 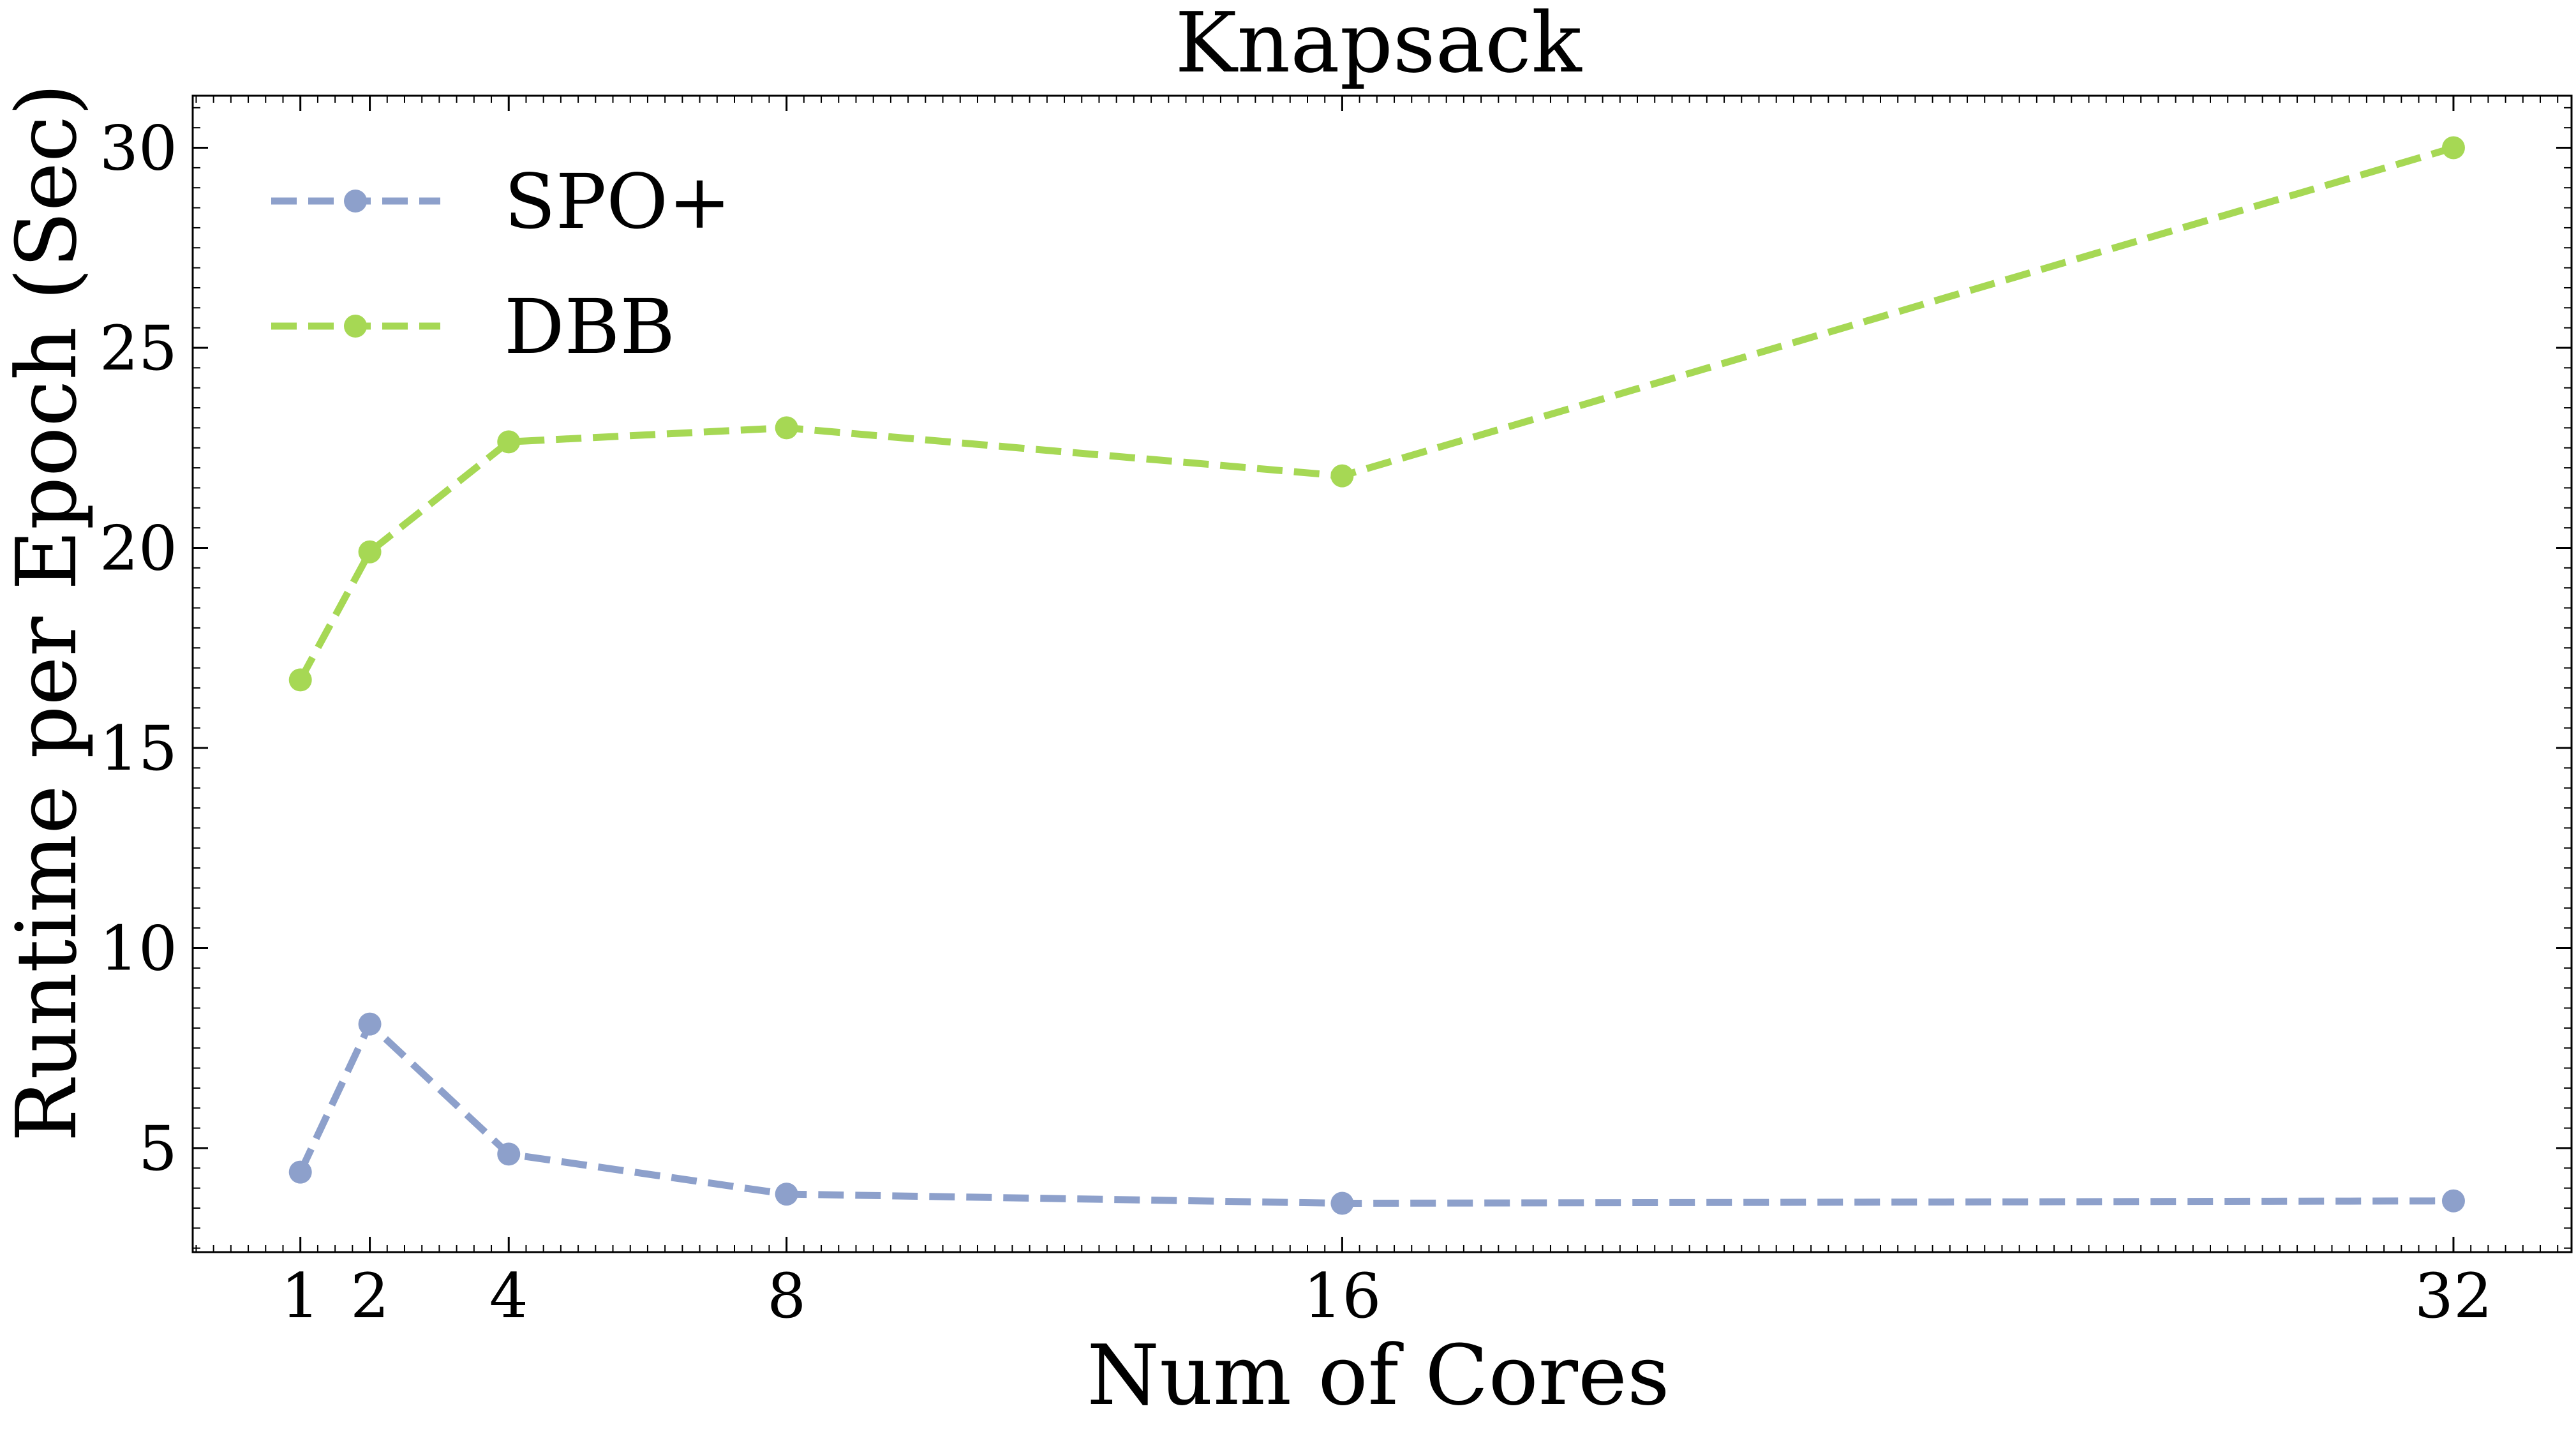 I want to click on y-tick-label: 25, so click(x=138, y=348).